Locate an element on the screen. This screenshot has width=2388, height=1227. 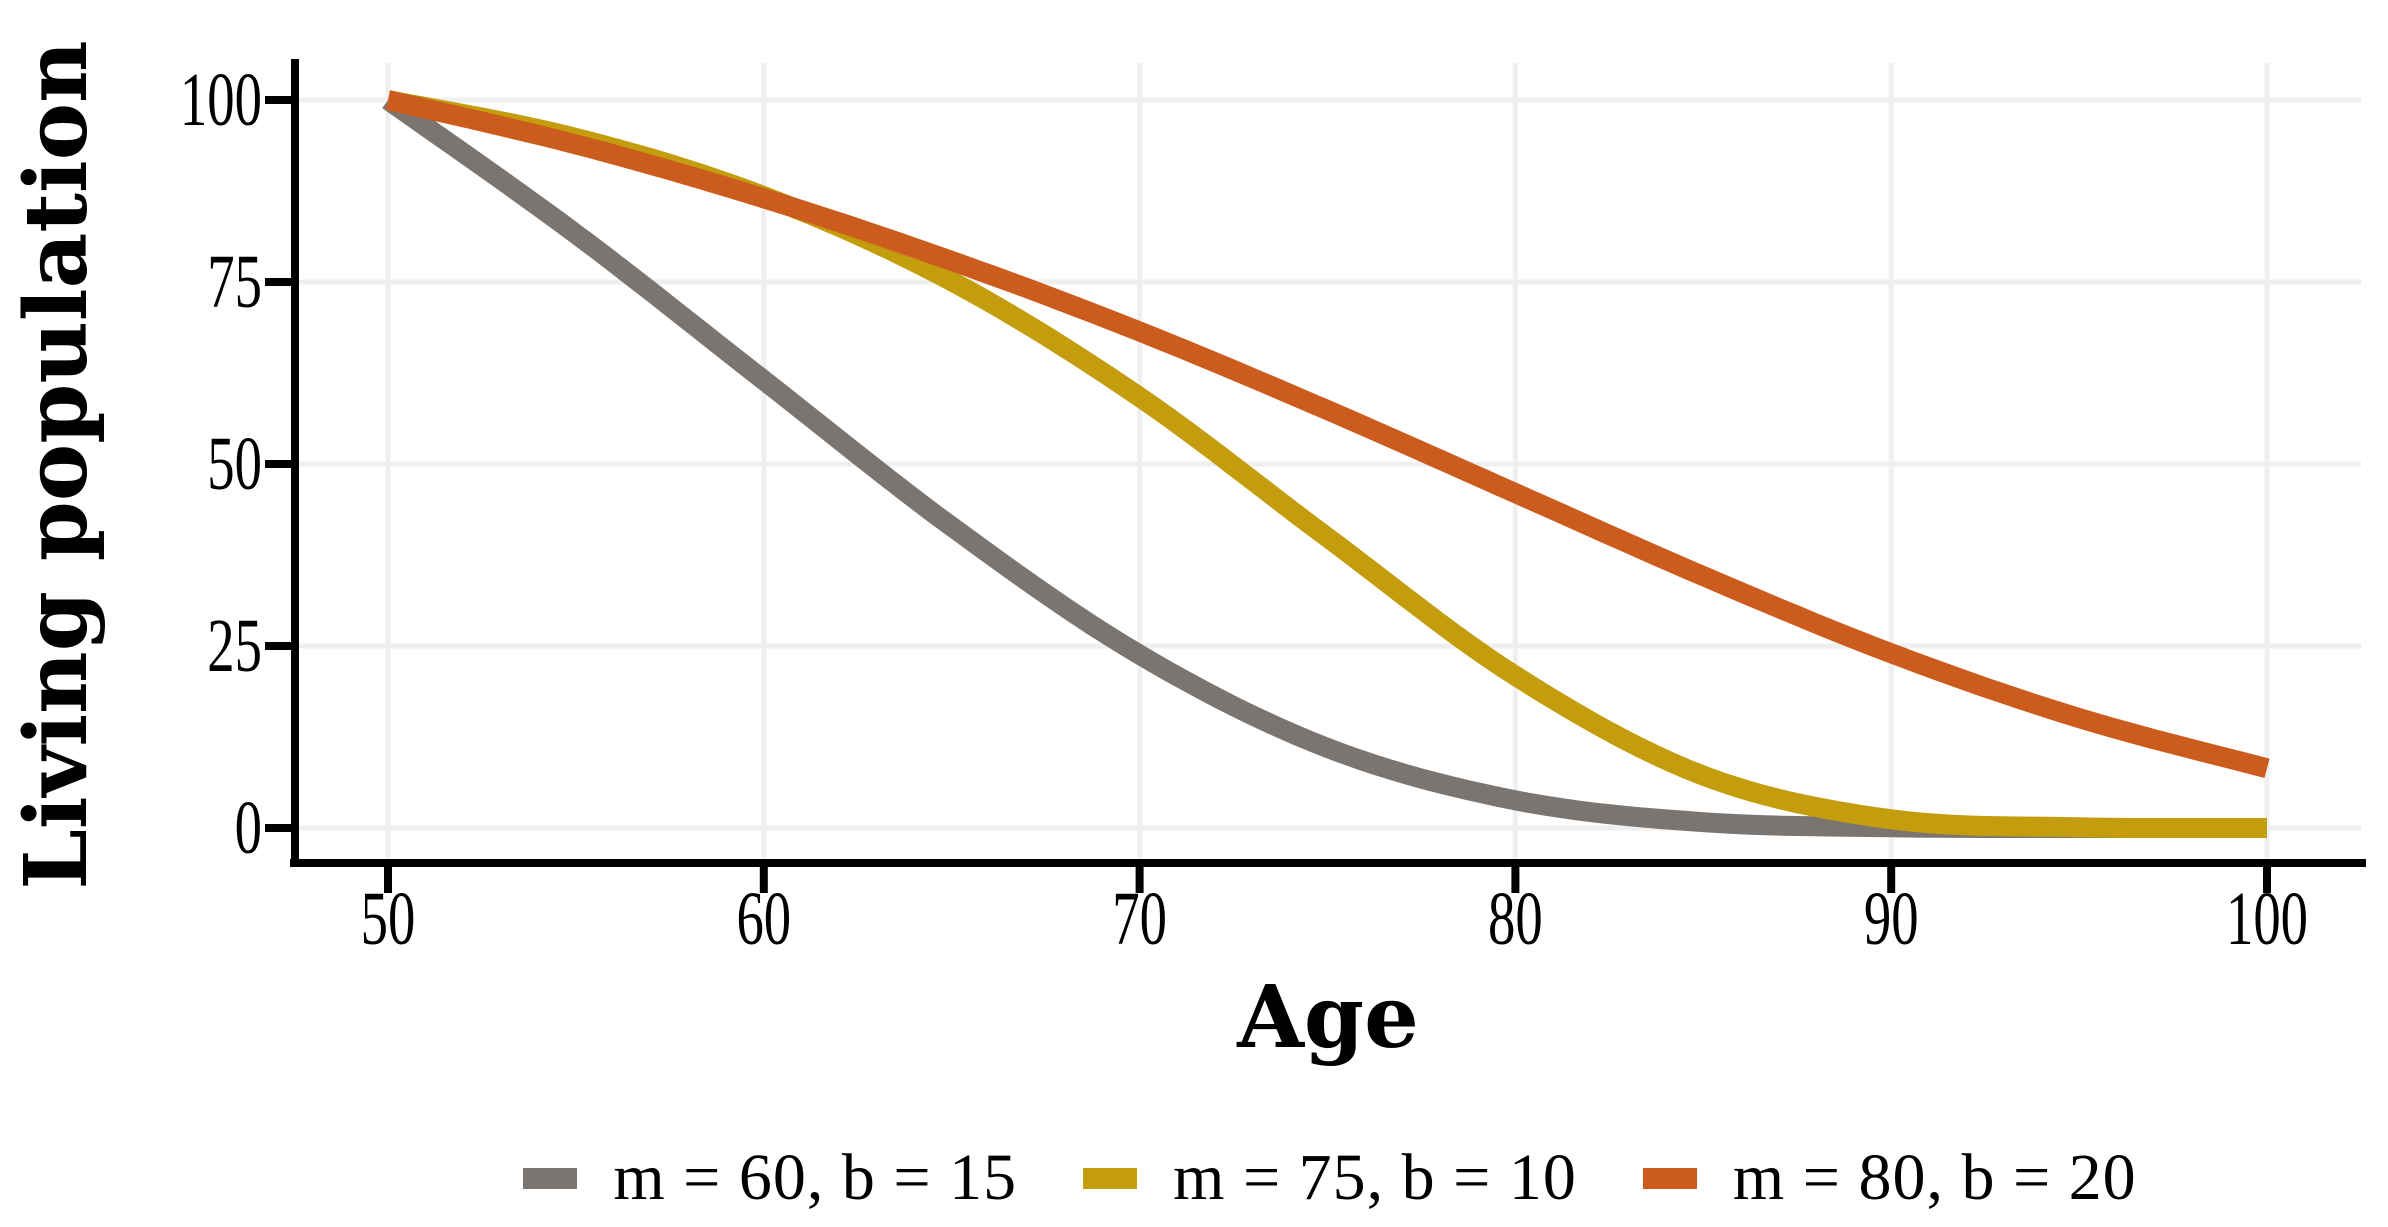
legend-item: m = 75, b = 10 is located at coordinates (1330, 1178).